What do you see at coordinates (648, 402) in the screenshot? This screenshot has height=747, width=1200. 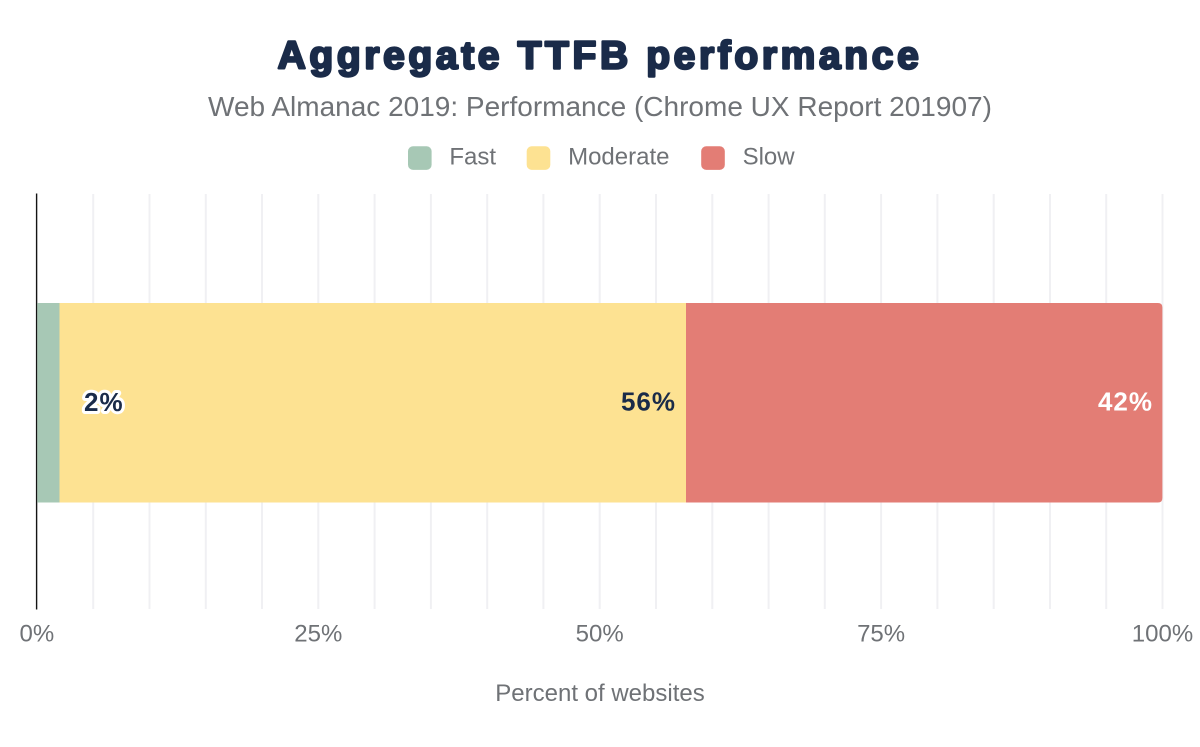 I see `svg-text: 56%` at bounding box center [648, 402].